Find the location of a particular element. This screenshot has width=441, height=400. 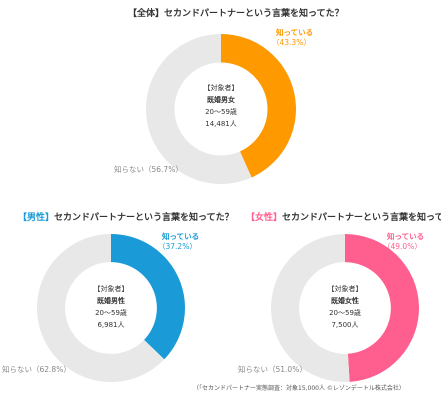

donut-center-label: 【対象者】 既婚男性 20～59歳 6,981人 is located at coordinates (111, 307).